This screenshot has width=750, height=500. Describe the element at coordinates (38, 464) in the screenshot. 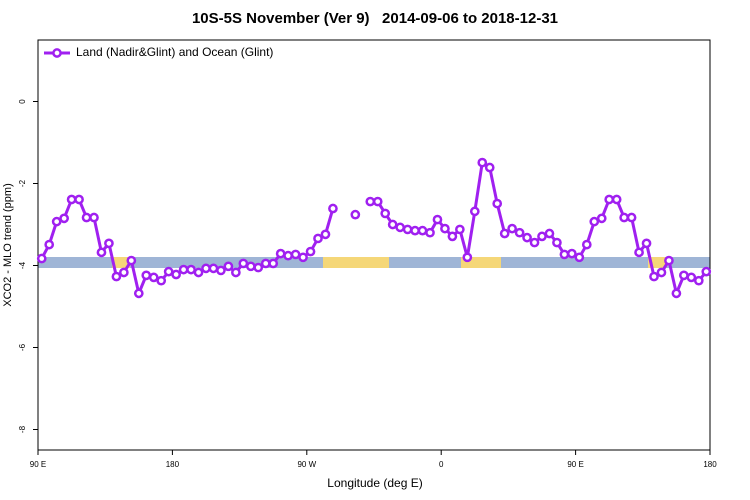

I see `x-tick-label: 90 E` at that location.